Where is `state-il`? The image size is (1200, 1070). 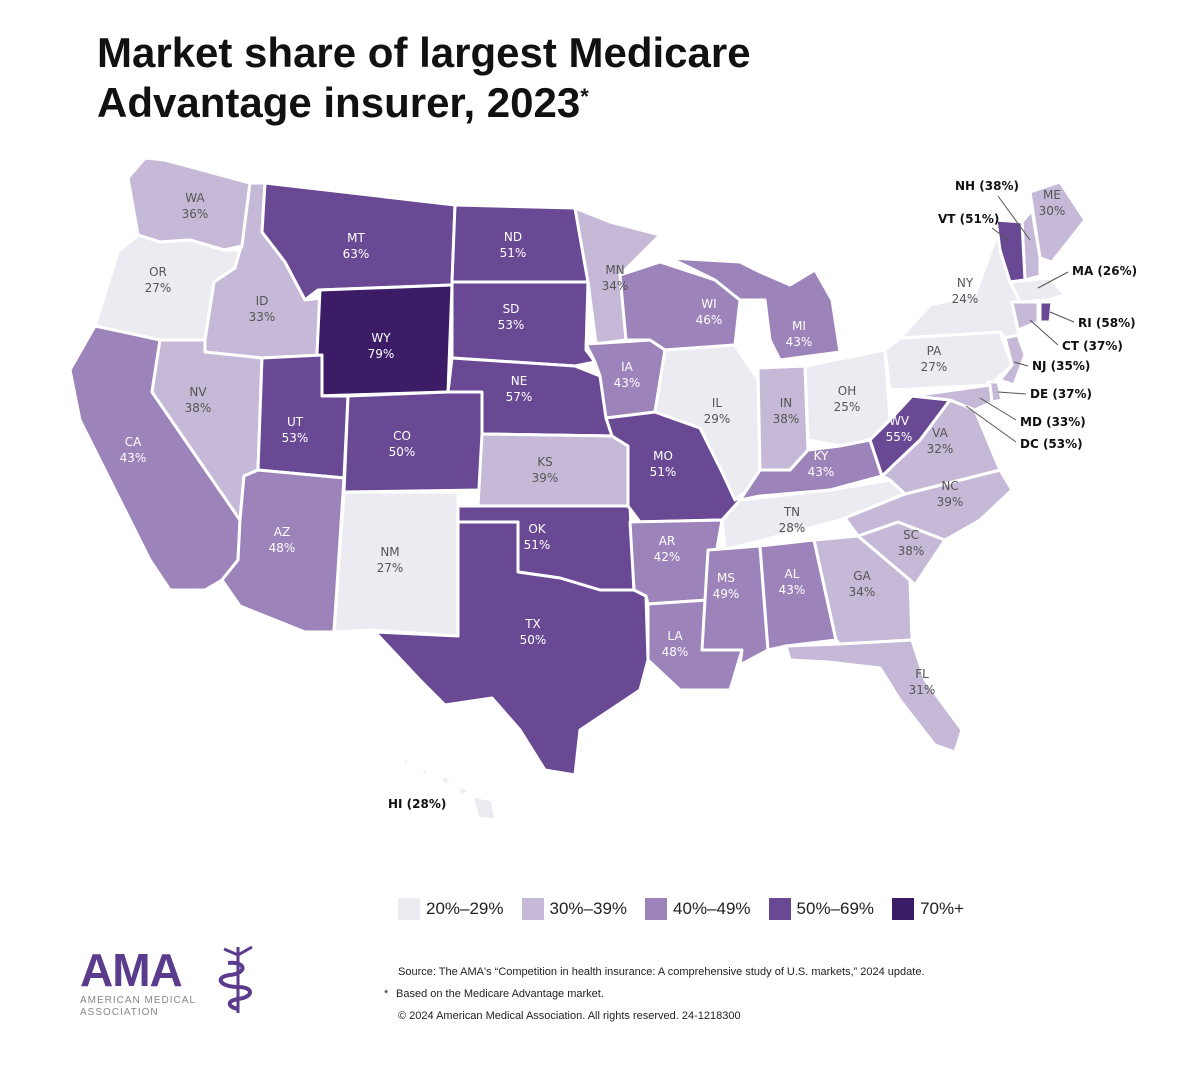
state-il is located at coordinates (707, 422).